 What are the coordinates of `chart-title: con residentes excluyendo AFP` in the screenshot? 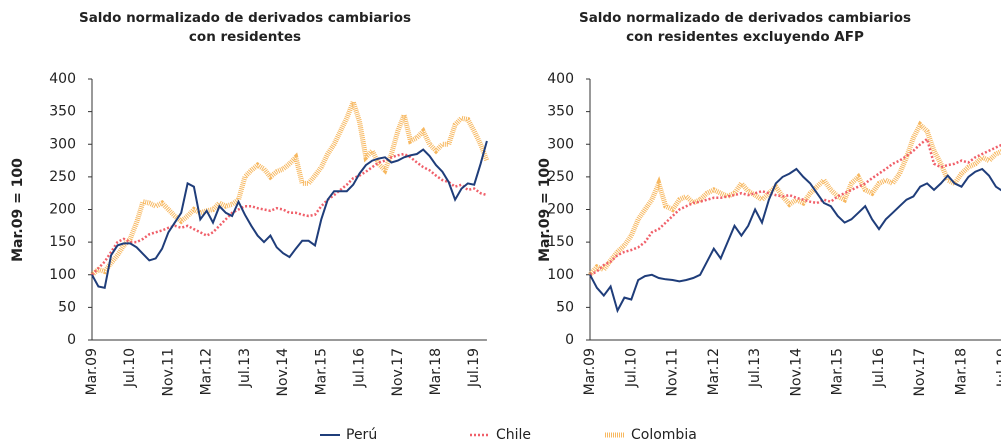 It's located at (745, 37).